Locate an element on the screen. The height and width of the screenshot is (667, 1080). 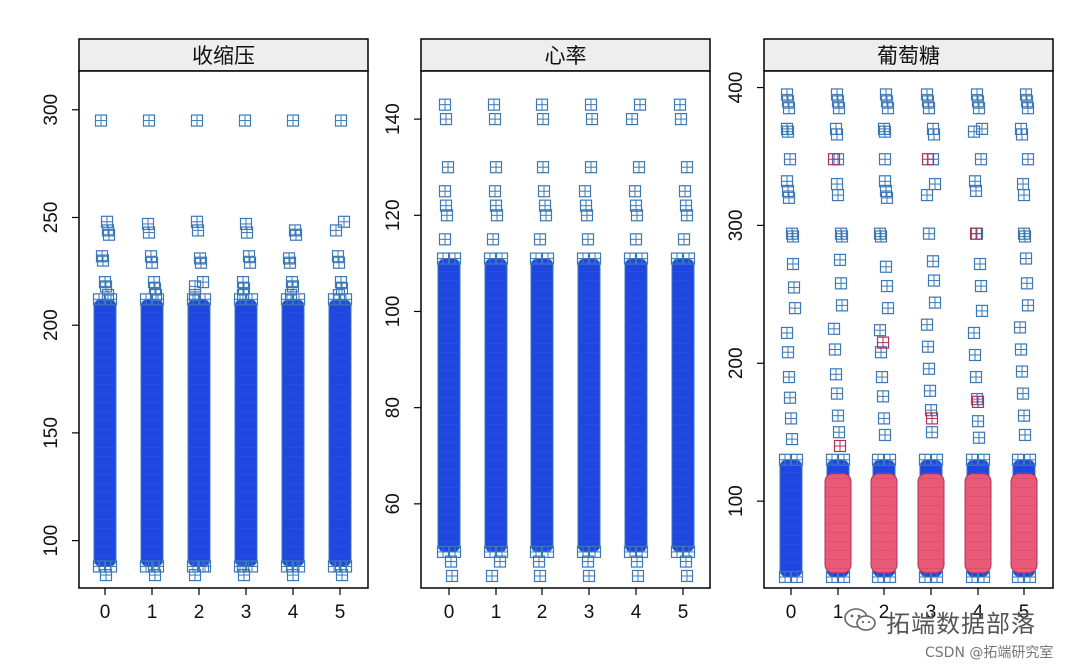
watermark-main: 拓端数据部落 is located at coordinates (961, 624).